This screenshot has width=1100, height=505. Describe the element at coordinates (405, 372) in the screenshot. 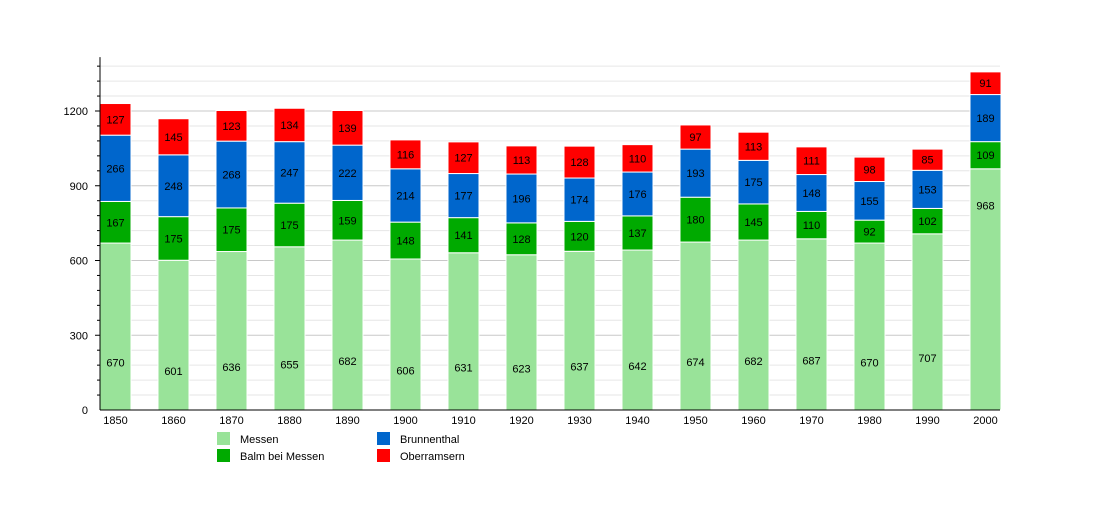

I see `data-label: 606` at that location.